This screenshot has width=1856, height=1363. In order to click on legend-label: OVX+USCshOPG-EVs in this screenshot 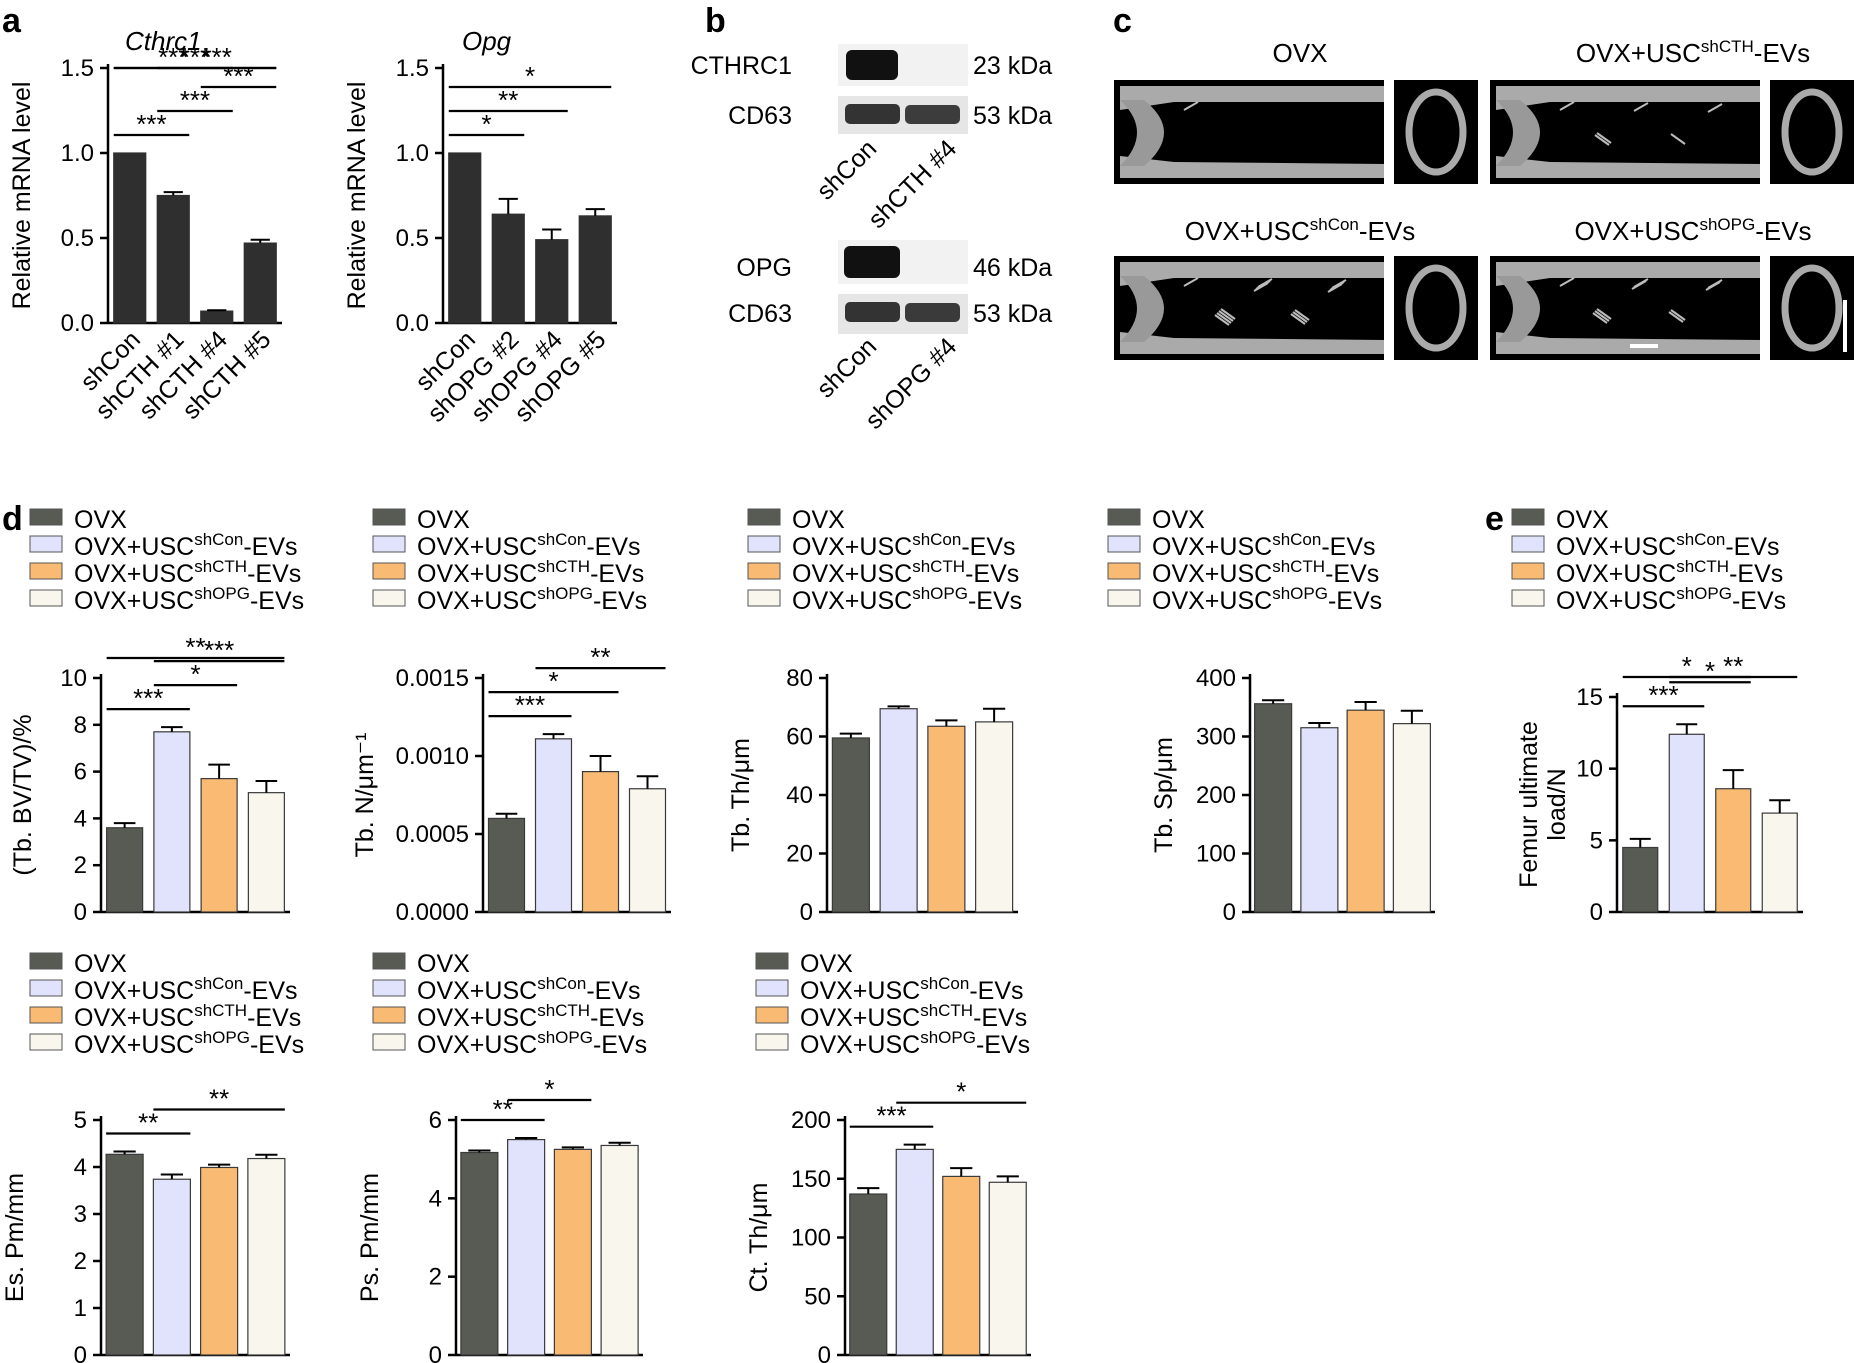, I will do `click(907, 599)`.